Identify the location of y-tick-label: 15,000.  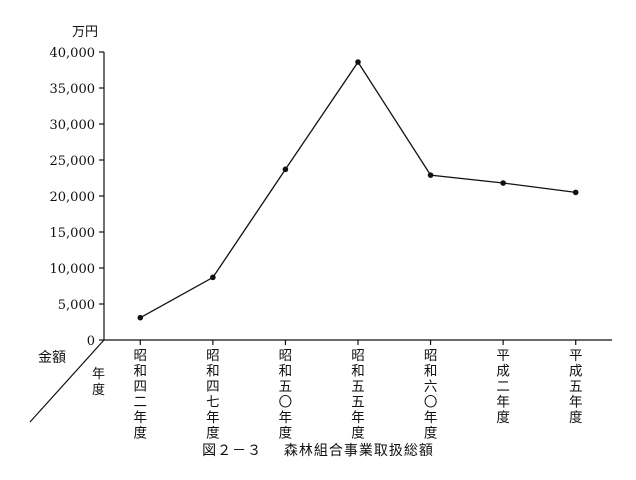
(73, 233).